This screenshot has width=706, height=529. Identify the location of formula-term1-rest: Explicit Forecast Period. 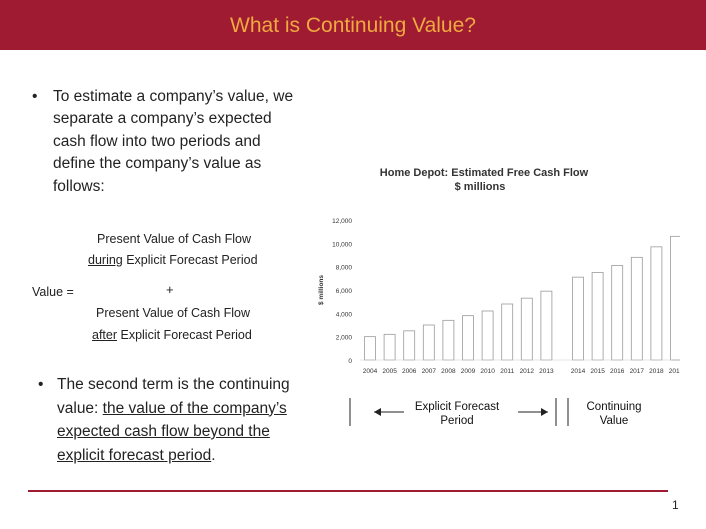
(190, 260).